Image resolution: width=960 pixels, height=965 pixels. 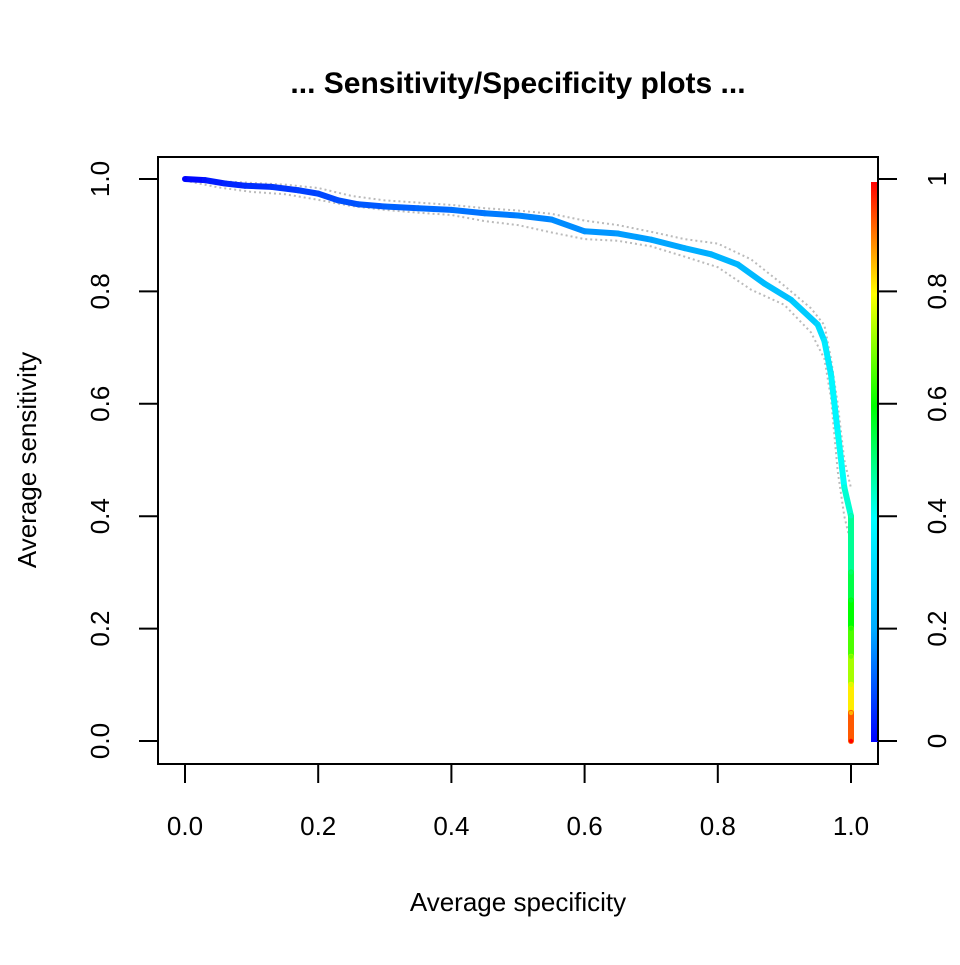 I want to click on colorbar-tick-label: 0.6, so click(x=937, y=404).